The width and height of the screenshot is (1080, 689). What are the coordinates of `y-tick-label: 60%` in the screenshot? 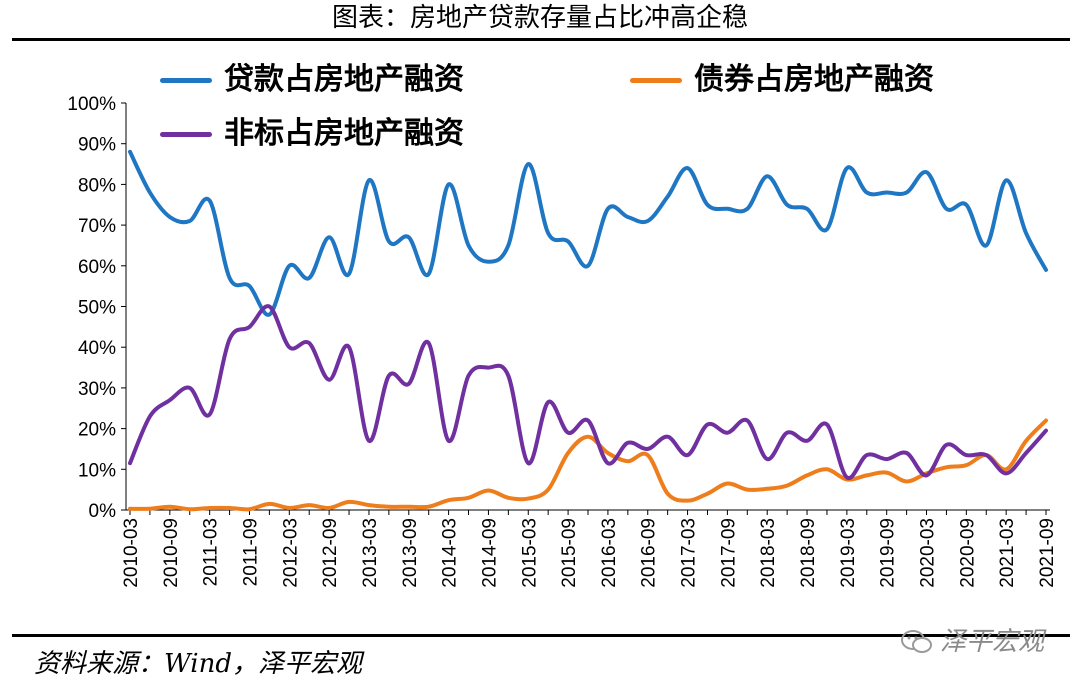 It's located at (97, 267).